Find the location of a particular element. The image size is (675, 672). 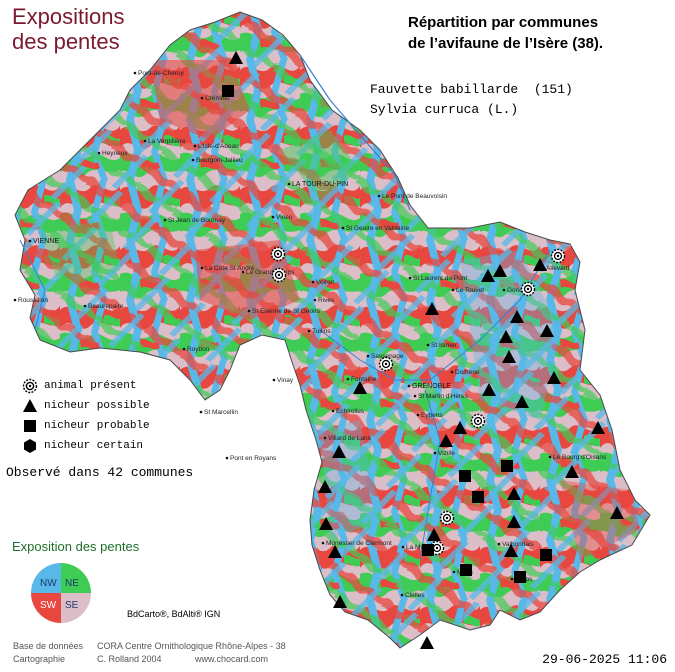

place-label: Voiron is located at coordinates (325, 282).